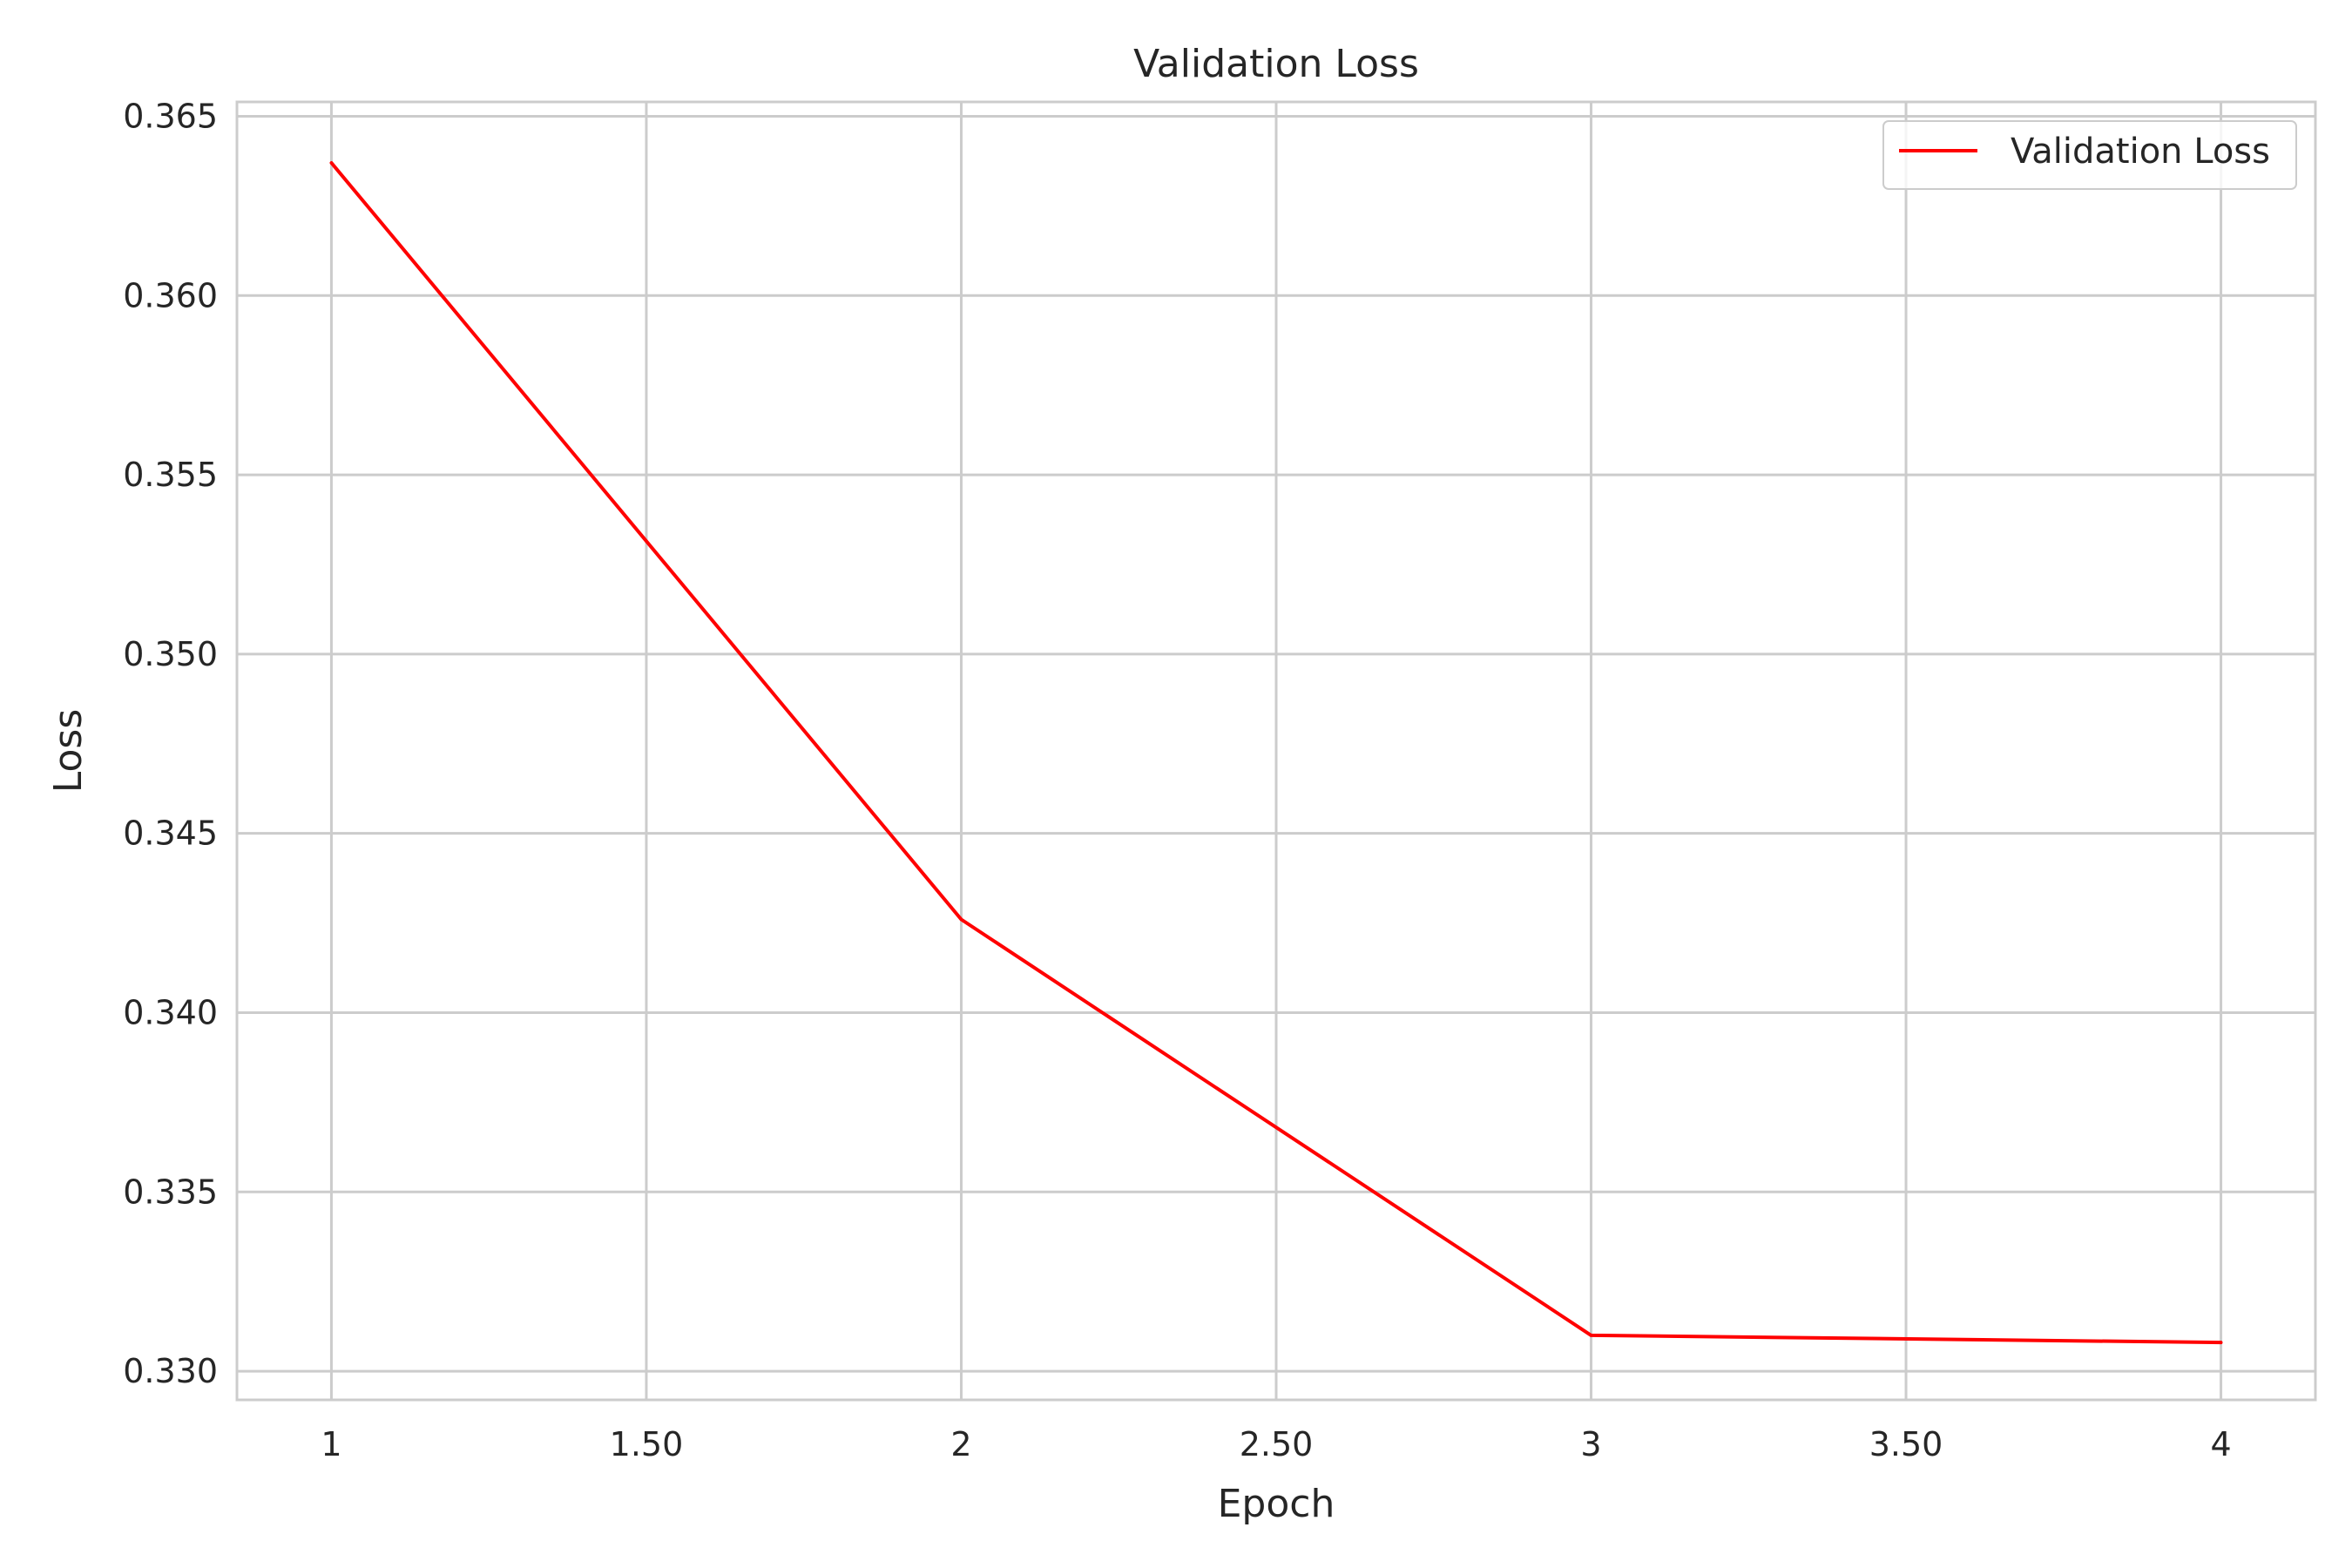 The height and width of the screenshot is (1568, 2352). What do you see at coordinates (68, 751) in the screenshot?
I see `y-axis-title: Loss` at bounding box center [68, 751].